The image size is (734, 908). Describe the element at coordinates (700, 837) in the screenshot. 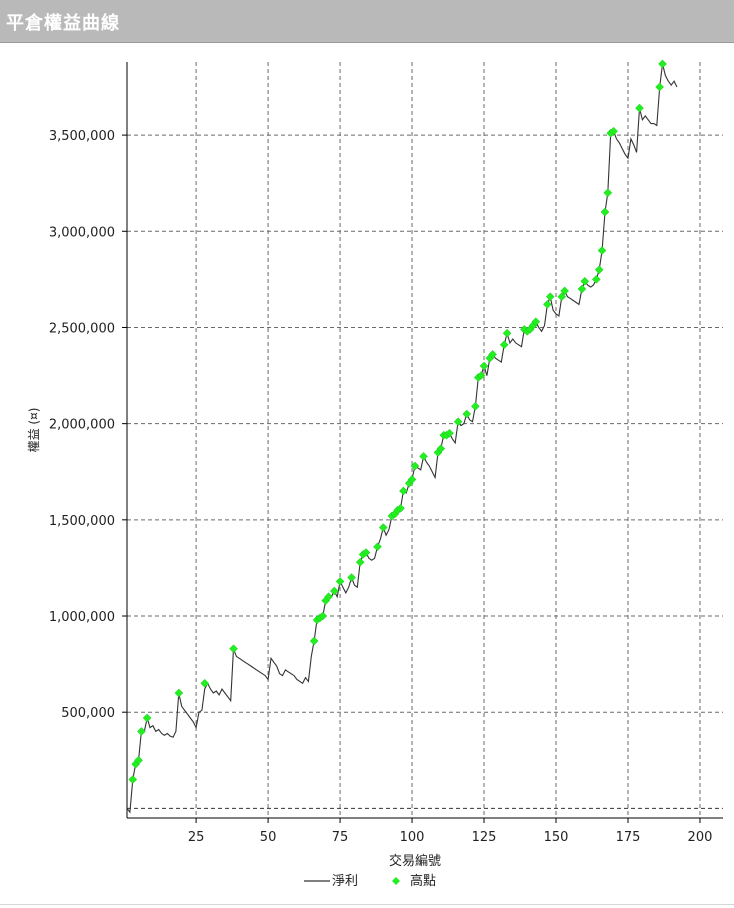

I see `x-tick-label-7: 200` at that location.